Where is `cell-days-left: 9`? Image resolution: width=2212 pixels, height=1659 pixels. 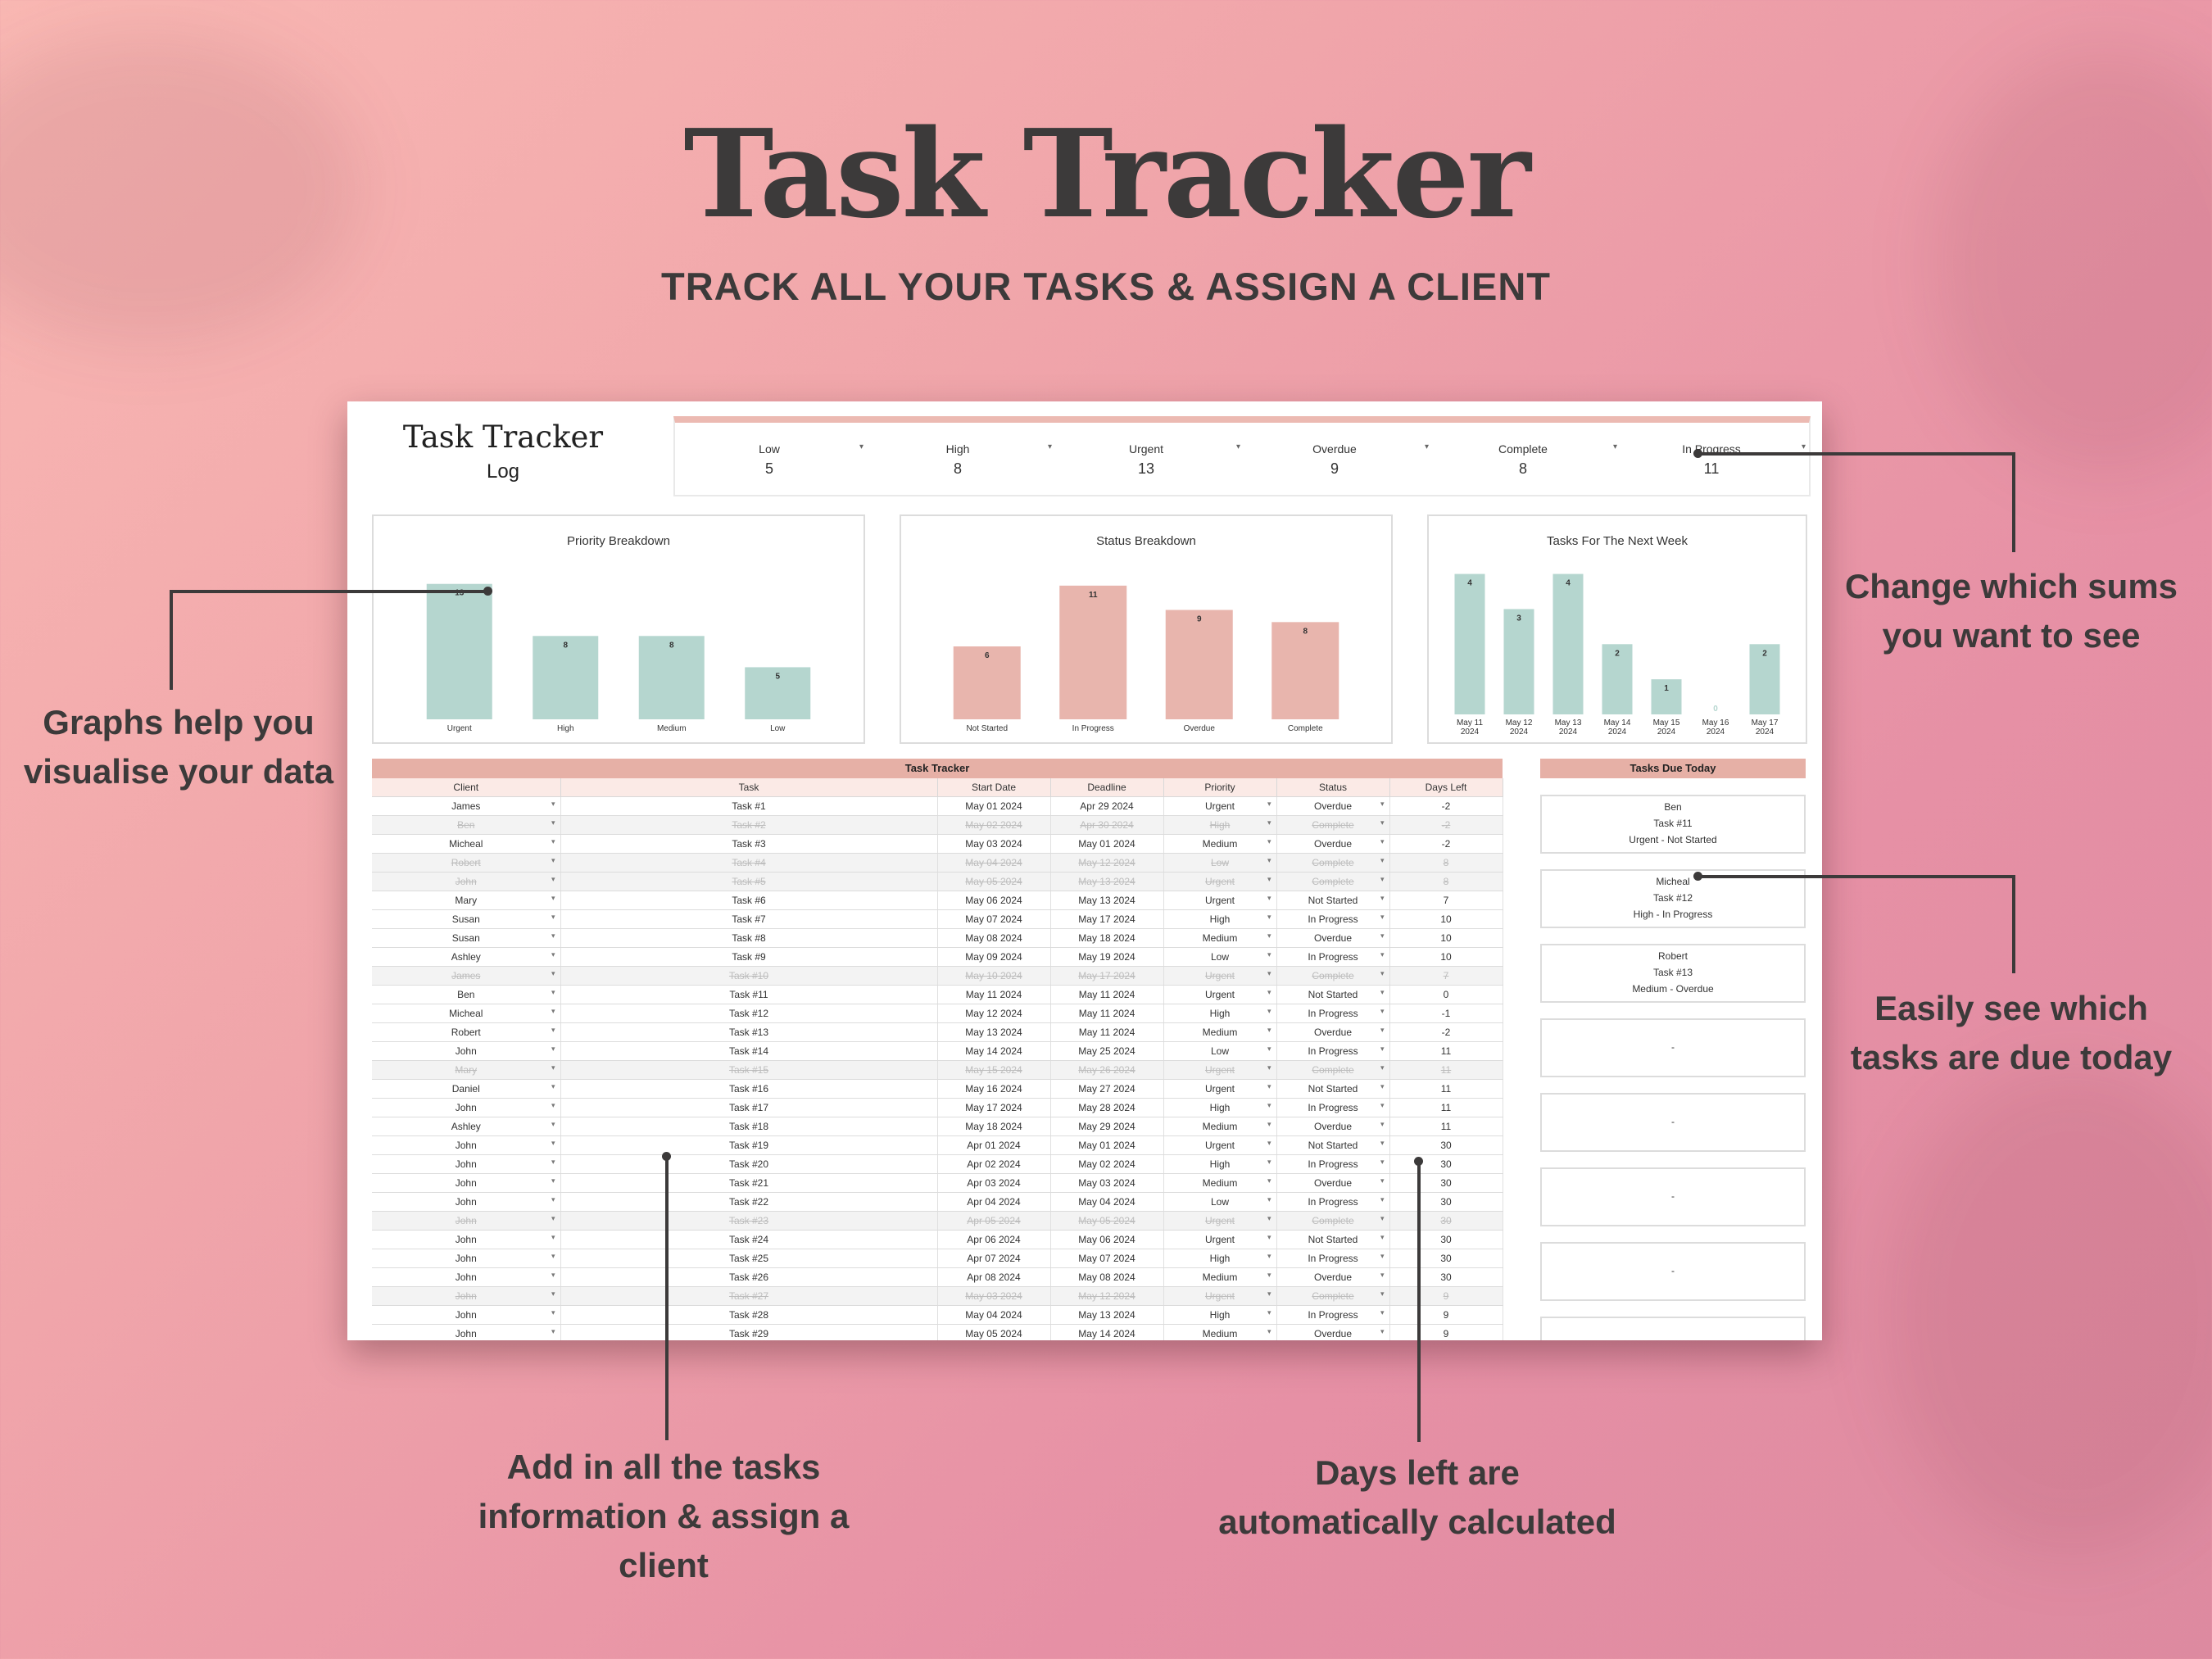 cell-days-left: 9 is located at coordinates (1446, 1332).